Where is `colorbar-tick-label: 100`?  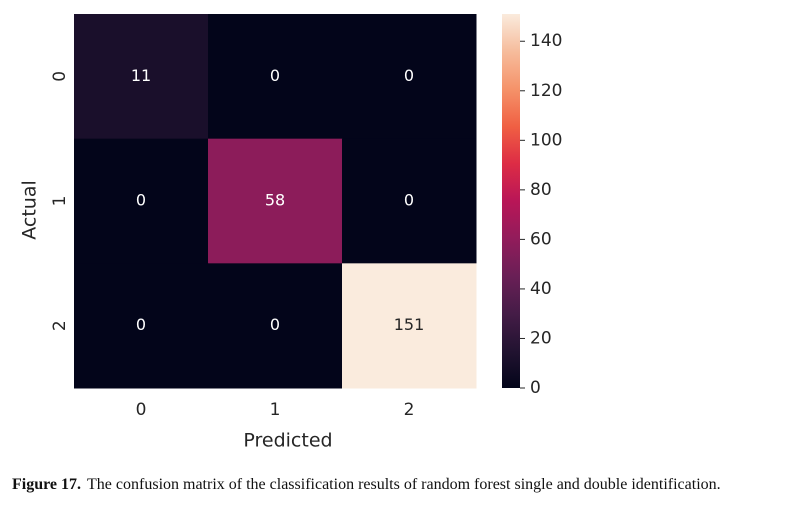
colorbar-tick-label: 100 is located at coordinates (546, 140).